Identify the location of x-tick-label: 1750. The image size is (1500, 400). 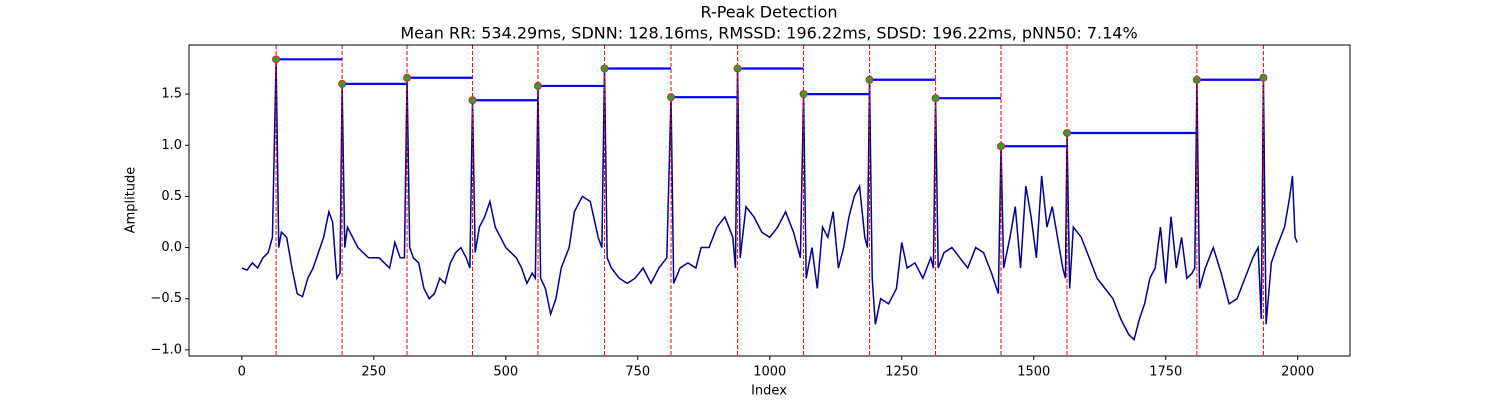
(1165, 372).